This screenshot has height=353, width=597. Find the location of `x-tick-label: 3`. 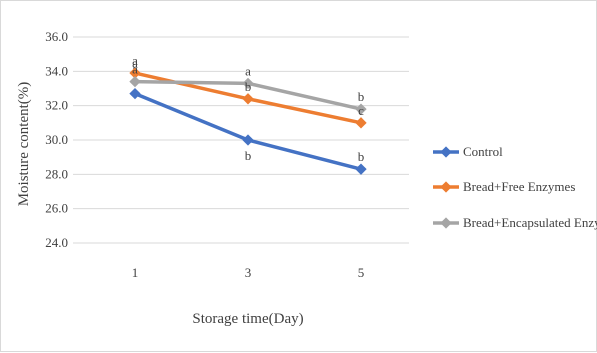

x-tick-label: 3 is located at coordinates (248, 272).